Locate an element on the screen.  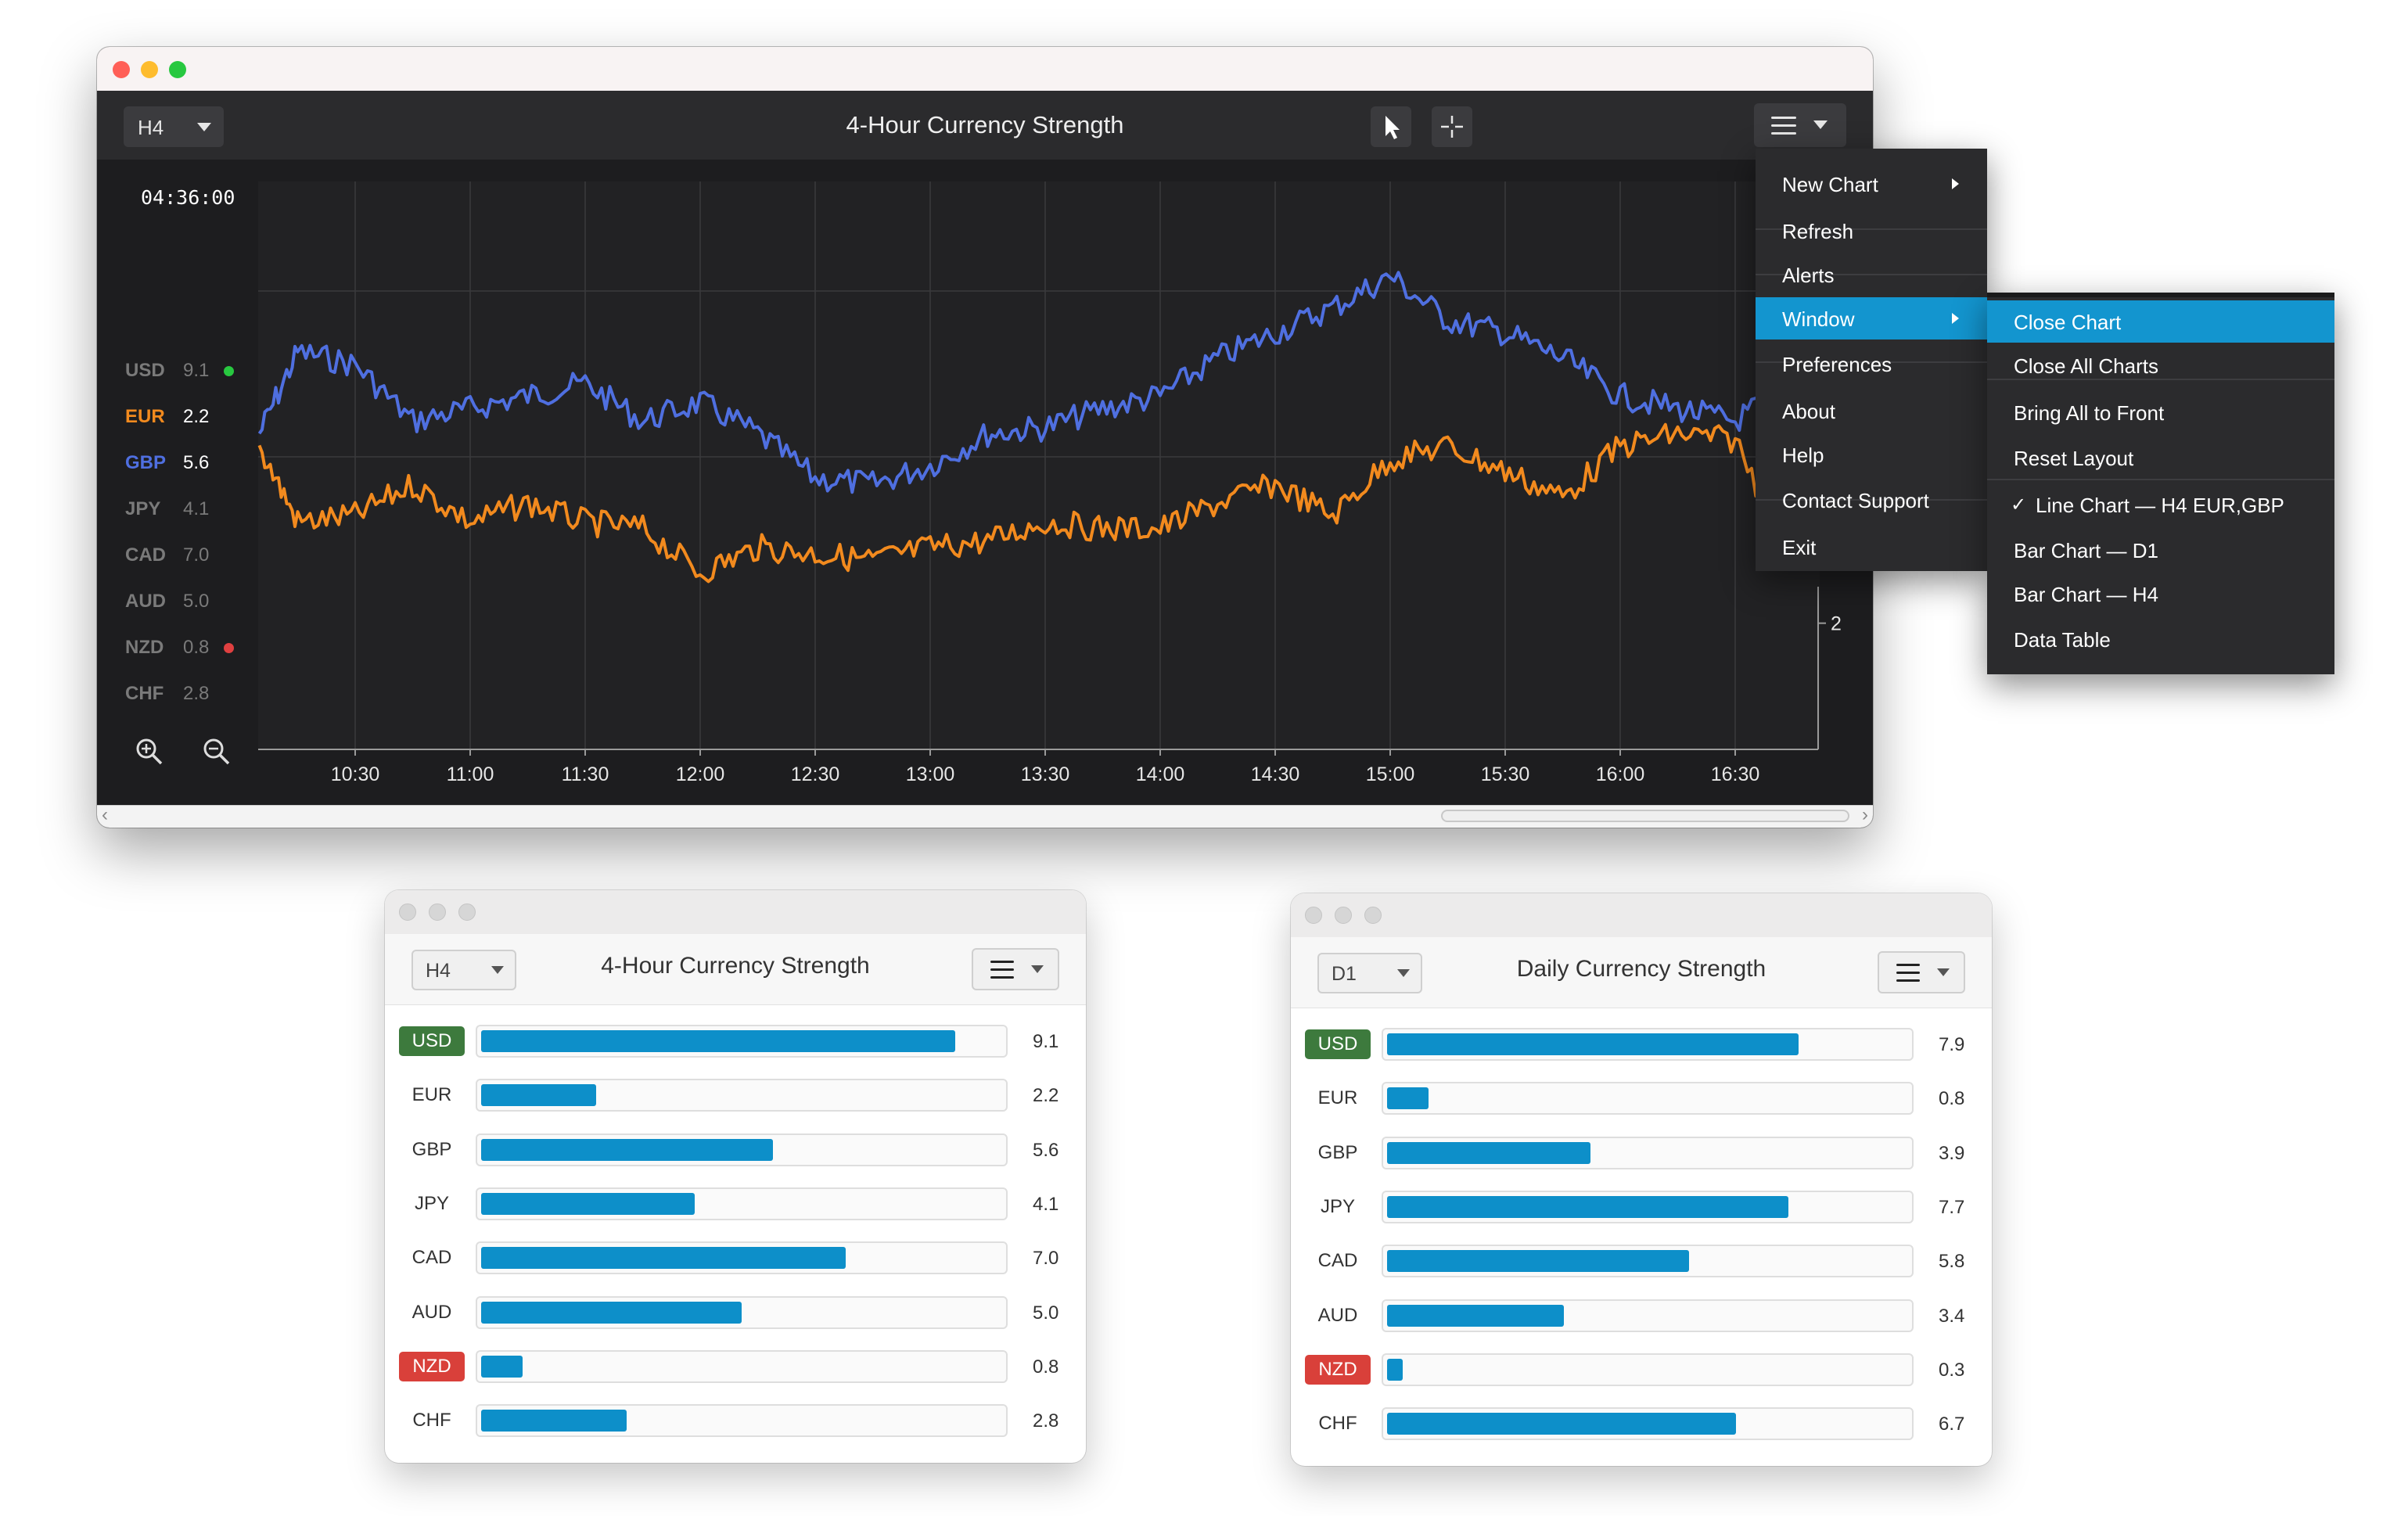
chevron-right-icon is located at coordinates (1955, 183).